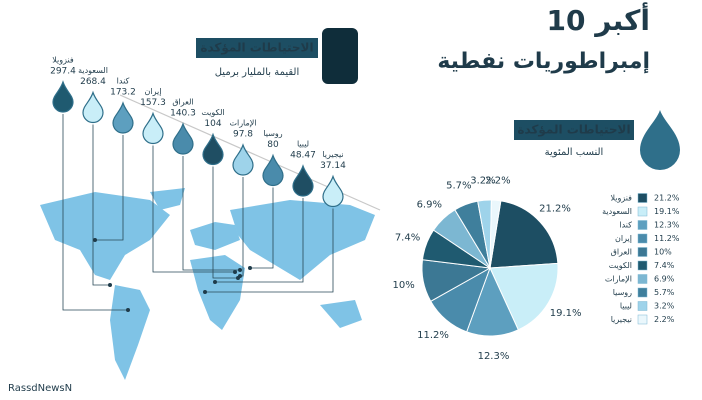  I want to click on value-label: 157.3, so click(153, 103).